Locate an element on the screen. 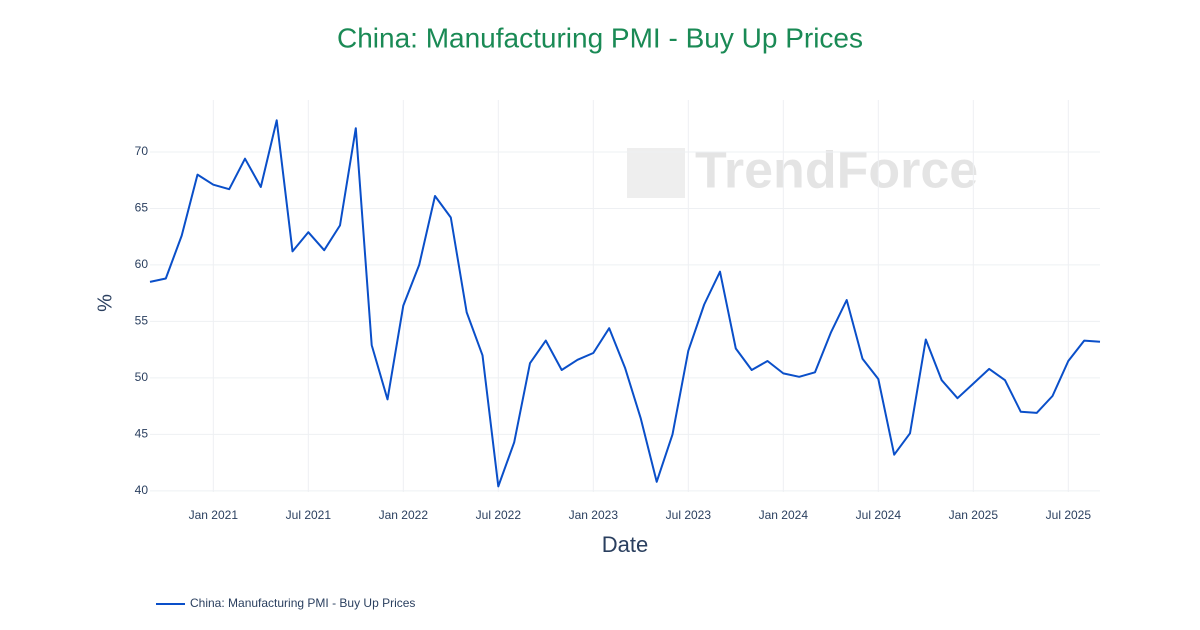 Image resolution: width=1200 pixels, height=630 pixels. watermark: TrendForce is located at coordinates (836, 171).